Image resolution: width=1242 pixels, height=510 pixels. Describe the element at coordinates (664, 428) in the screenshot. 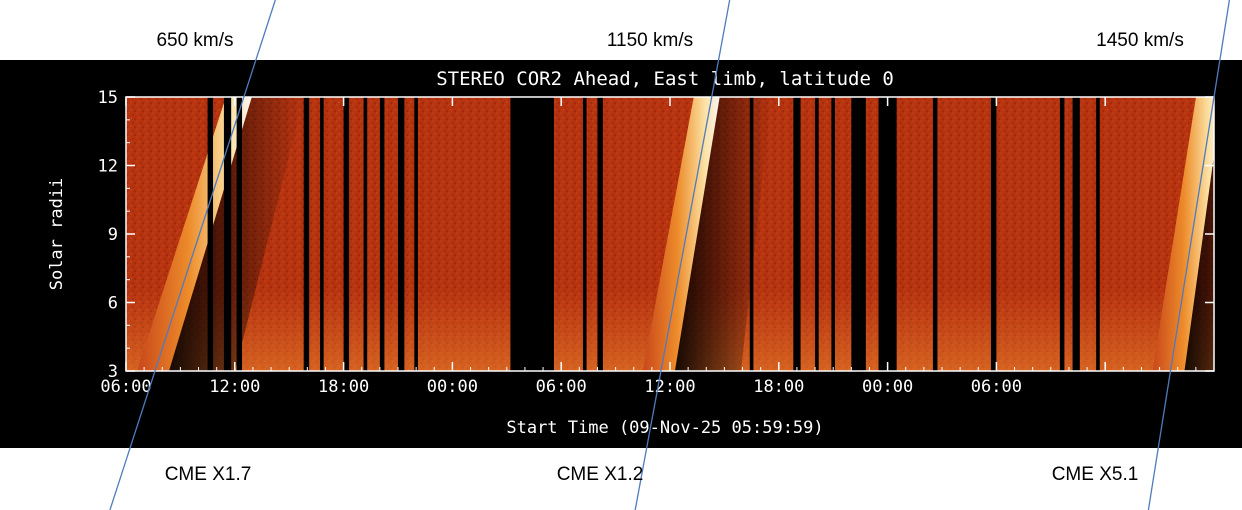

I see `x-axis-label: Start Time (09-Nov-25 05:59:59)` at that location.